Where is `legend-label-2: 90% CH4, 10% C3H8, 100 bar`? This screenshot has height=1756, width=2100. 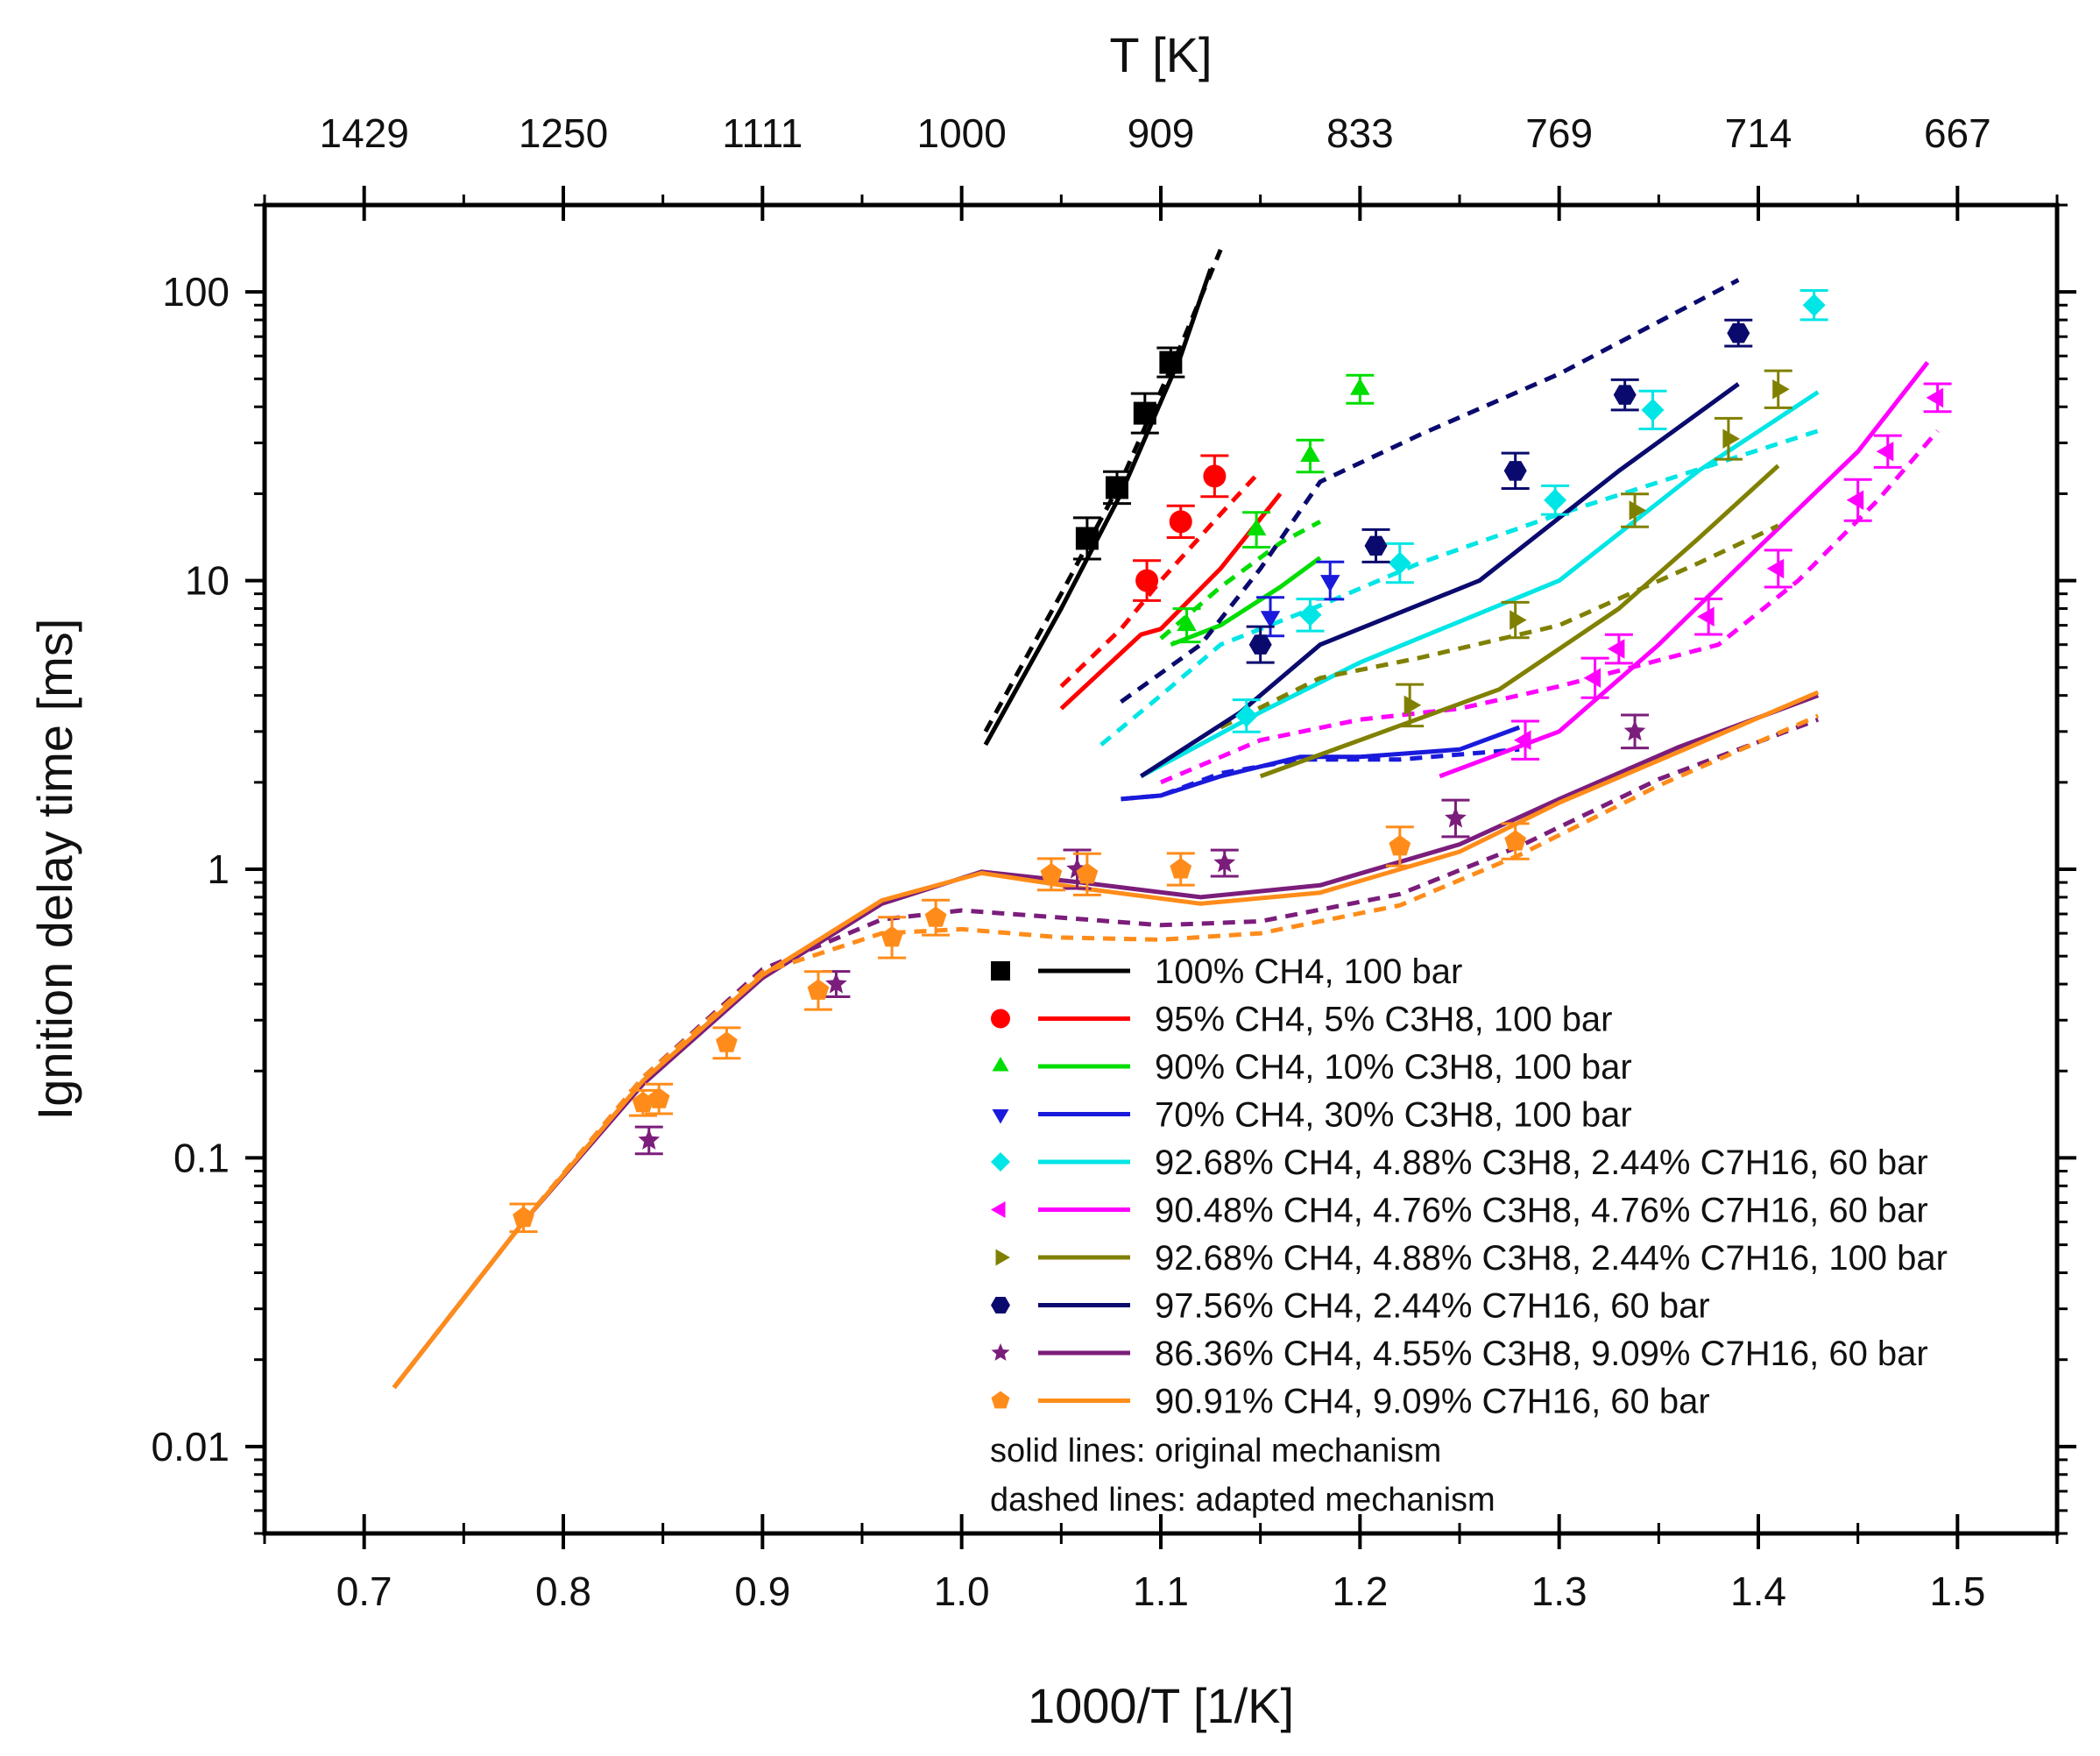 legend-label-2: 90% CH4, 10% C3H8, 100 bar is located at coordinates (1393, 1067).